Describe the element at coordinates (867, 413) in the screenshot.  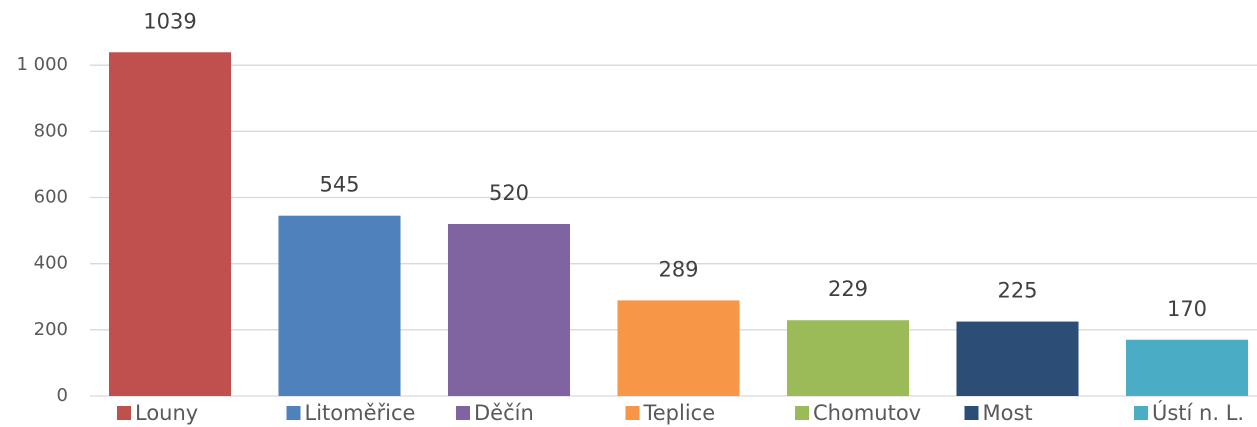
I see `legend-label: Chomutov` at that location.